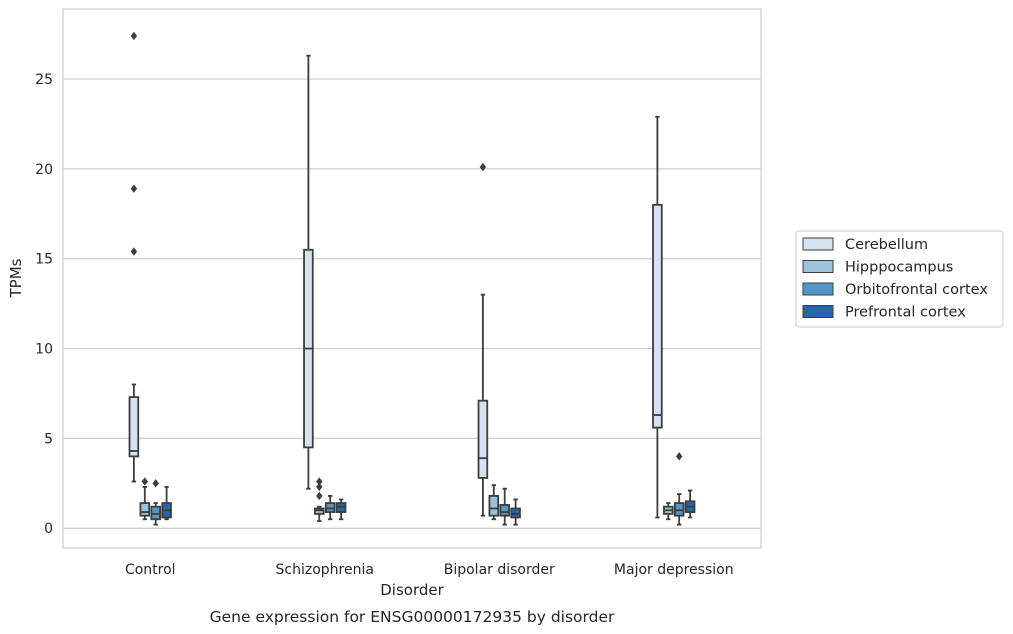  What do you see at coordinates (916, 290) in the screenshot?
I see `legend-entry: Orbitofrontal cortex` at bounding box center [916, 290].